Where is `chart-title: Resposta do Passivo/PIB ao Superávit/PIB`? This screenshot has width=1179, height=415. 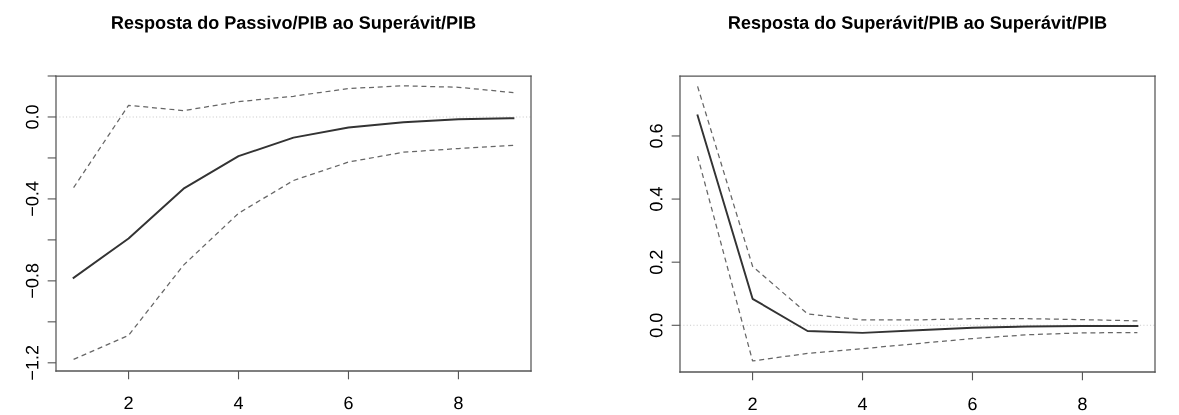 chart-title: Resposta do Passivo/PIB ao Superávit/PIB is located at coordinates (294, 24).